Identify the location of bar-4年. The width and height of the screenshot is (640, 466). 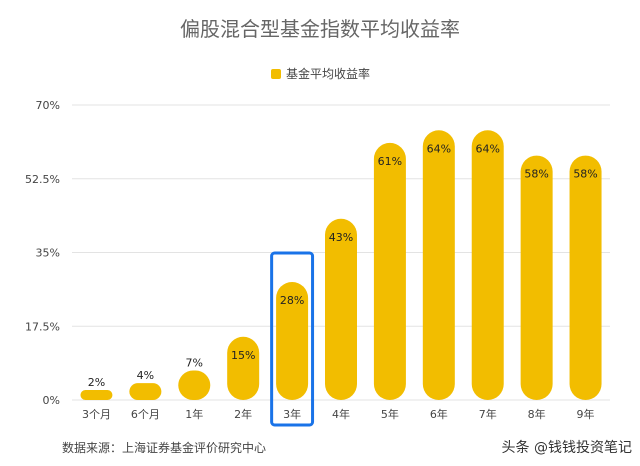
(341, 309).